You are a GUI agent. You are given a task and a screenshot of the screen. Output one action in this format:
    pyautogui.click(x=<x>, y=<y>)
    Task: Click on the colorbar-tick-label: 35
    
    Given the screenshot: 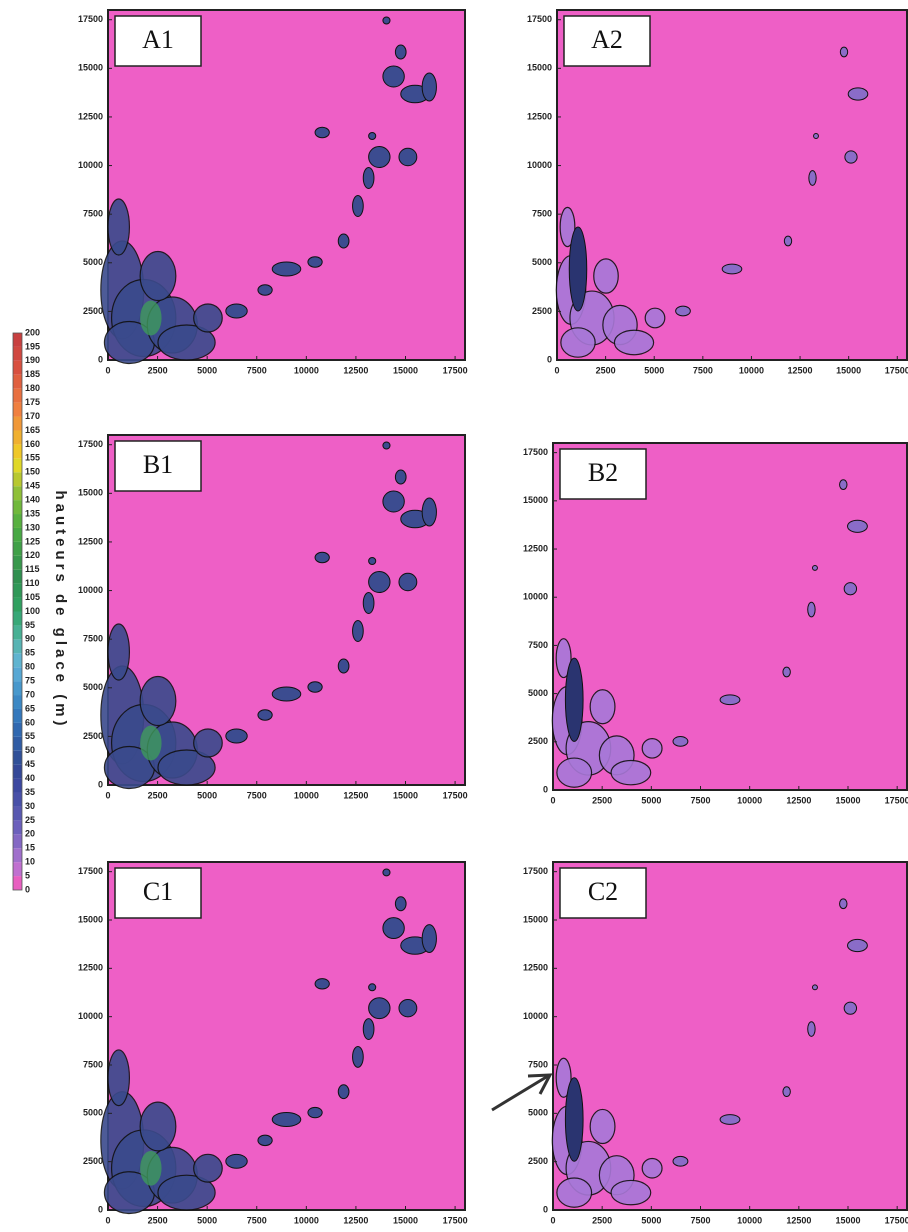 What is the action you would take?
    pyautogui.click(x=30, y=792)
    